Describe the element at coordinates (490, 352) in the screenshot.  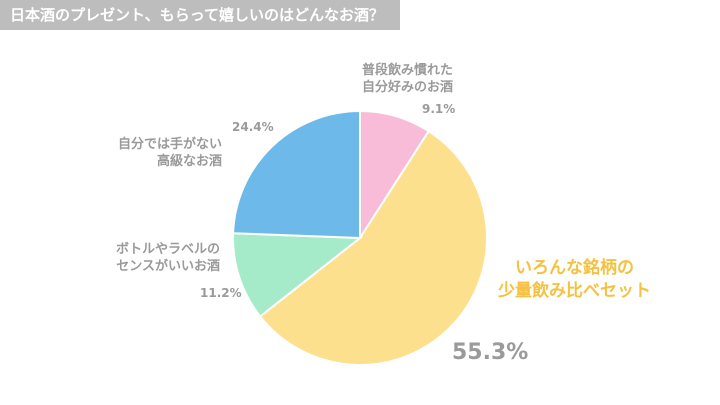
I see `value-label: 55.3%` at that location.